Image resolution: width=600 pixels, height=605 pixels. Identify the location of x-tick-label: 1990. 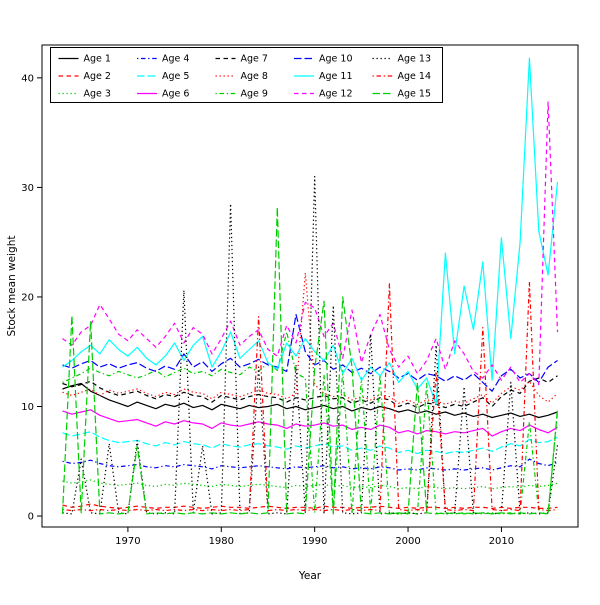
(314, 541).